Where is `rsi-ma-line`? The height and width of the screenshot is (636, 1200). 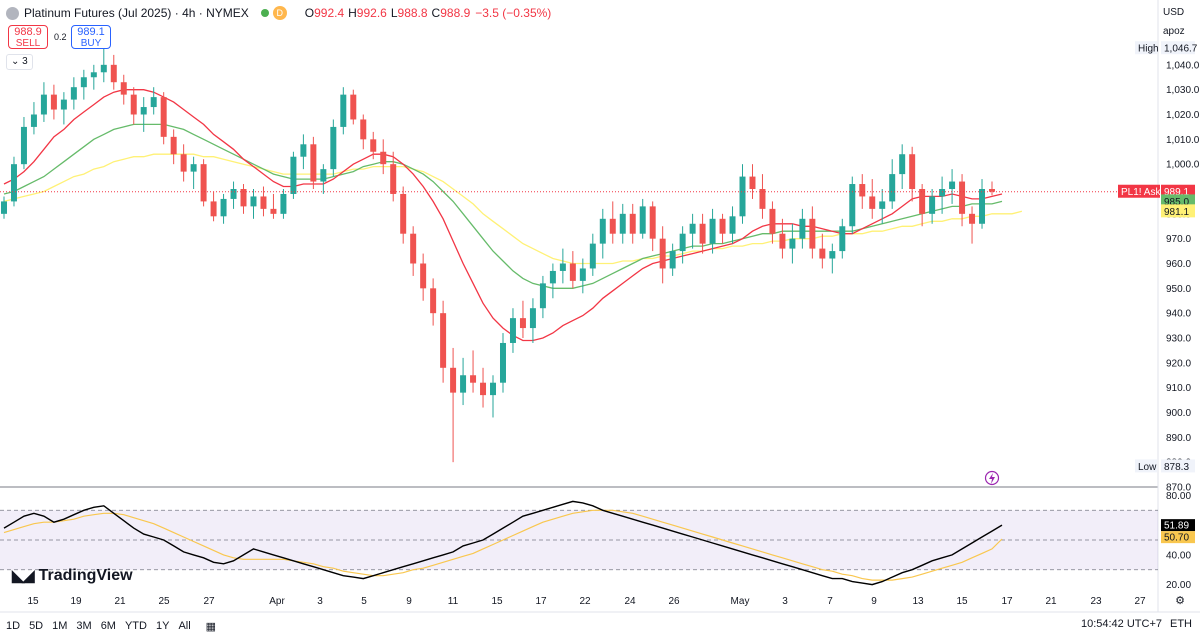 rsi-ma-line is located at coordinates (503, 545).